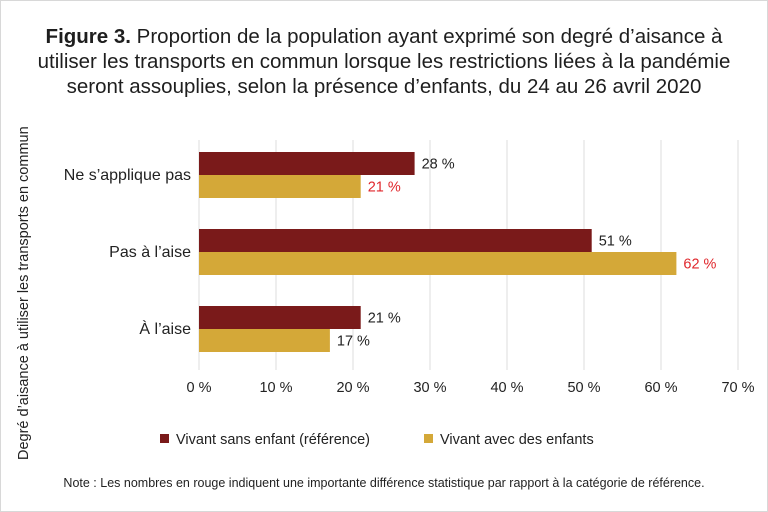 Image resolution: width=768 pixels, height=512 pixels. I want to click on data-label: 51 %, so click(615, 242).